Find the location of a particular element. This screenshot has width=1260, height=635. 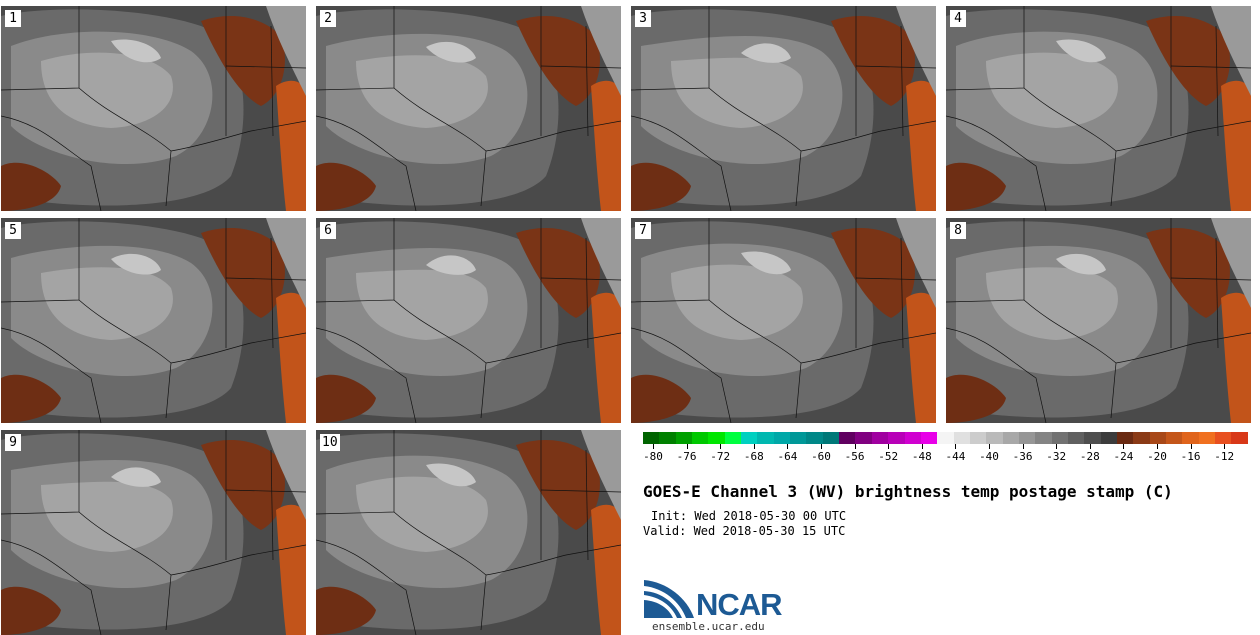

colorbar-tick-label: -52 is located at coordinates (888, 456).